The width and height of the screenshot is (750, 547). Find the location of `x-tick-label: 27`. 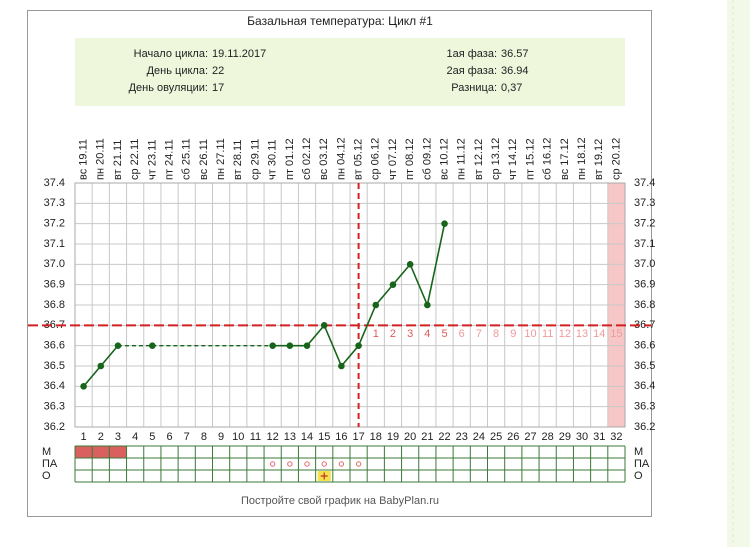

x-tick-label: 27 is located at coordinates (530, 437).